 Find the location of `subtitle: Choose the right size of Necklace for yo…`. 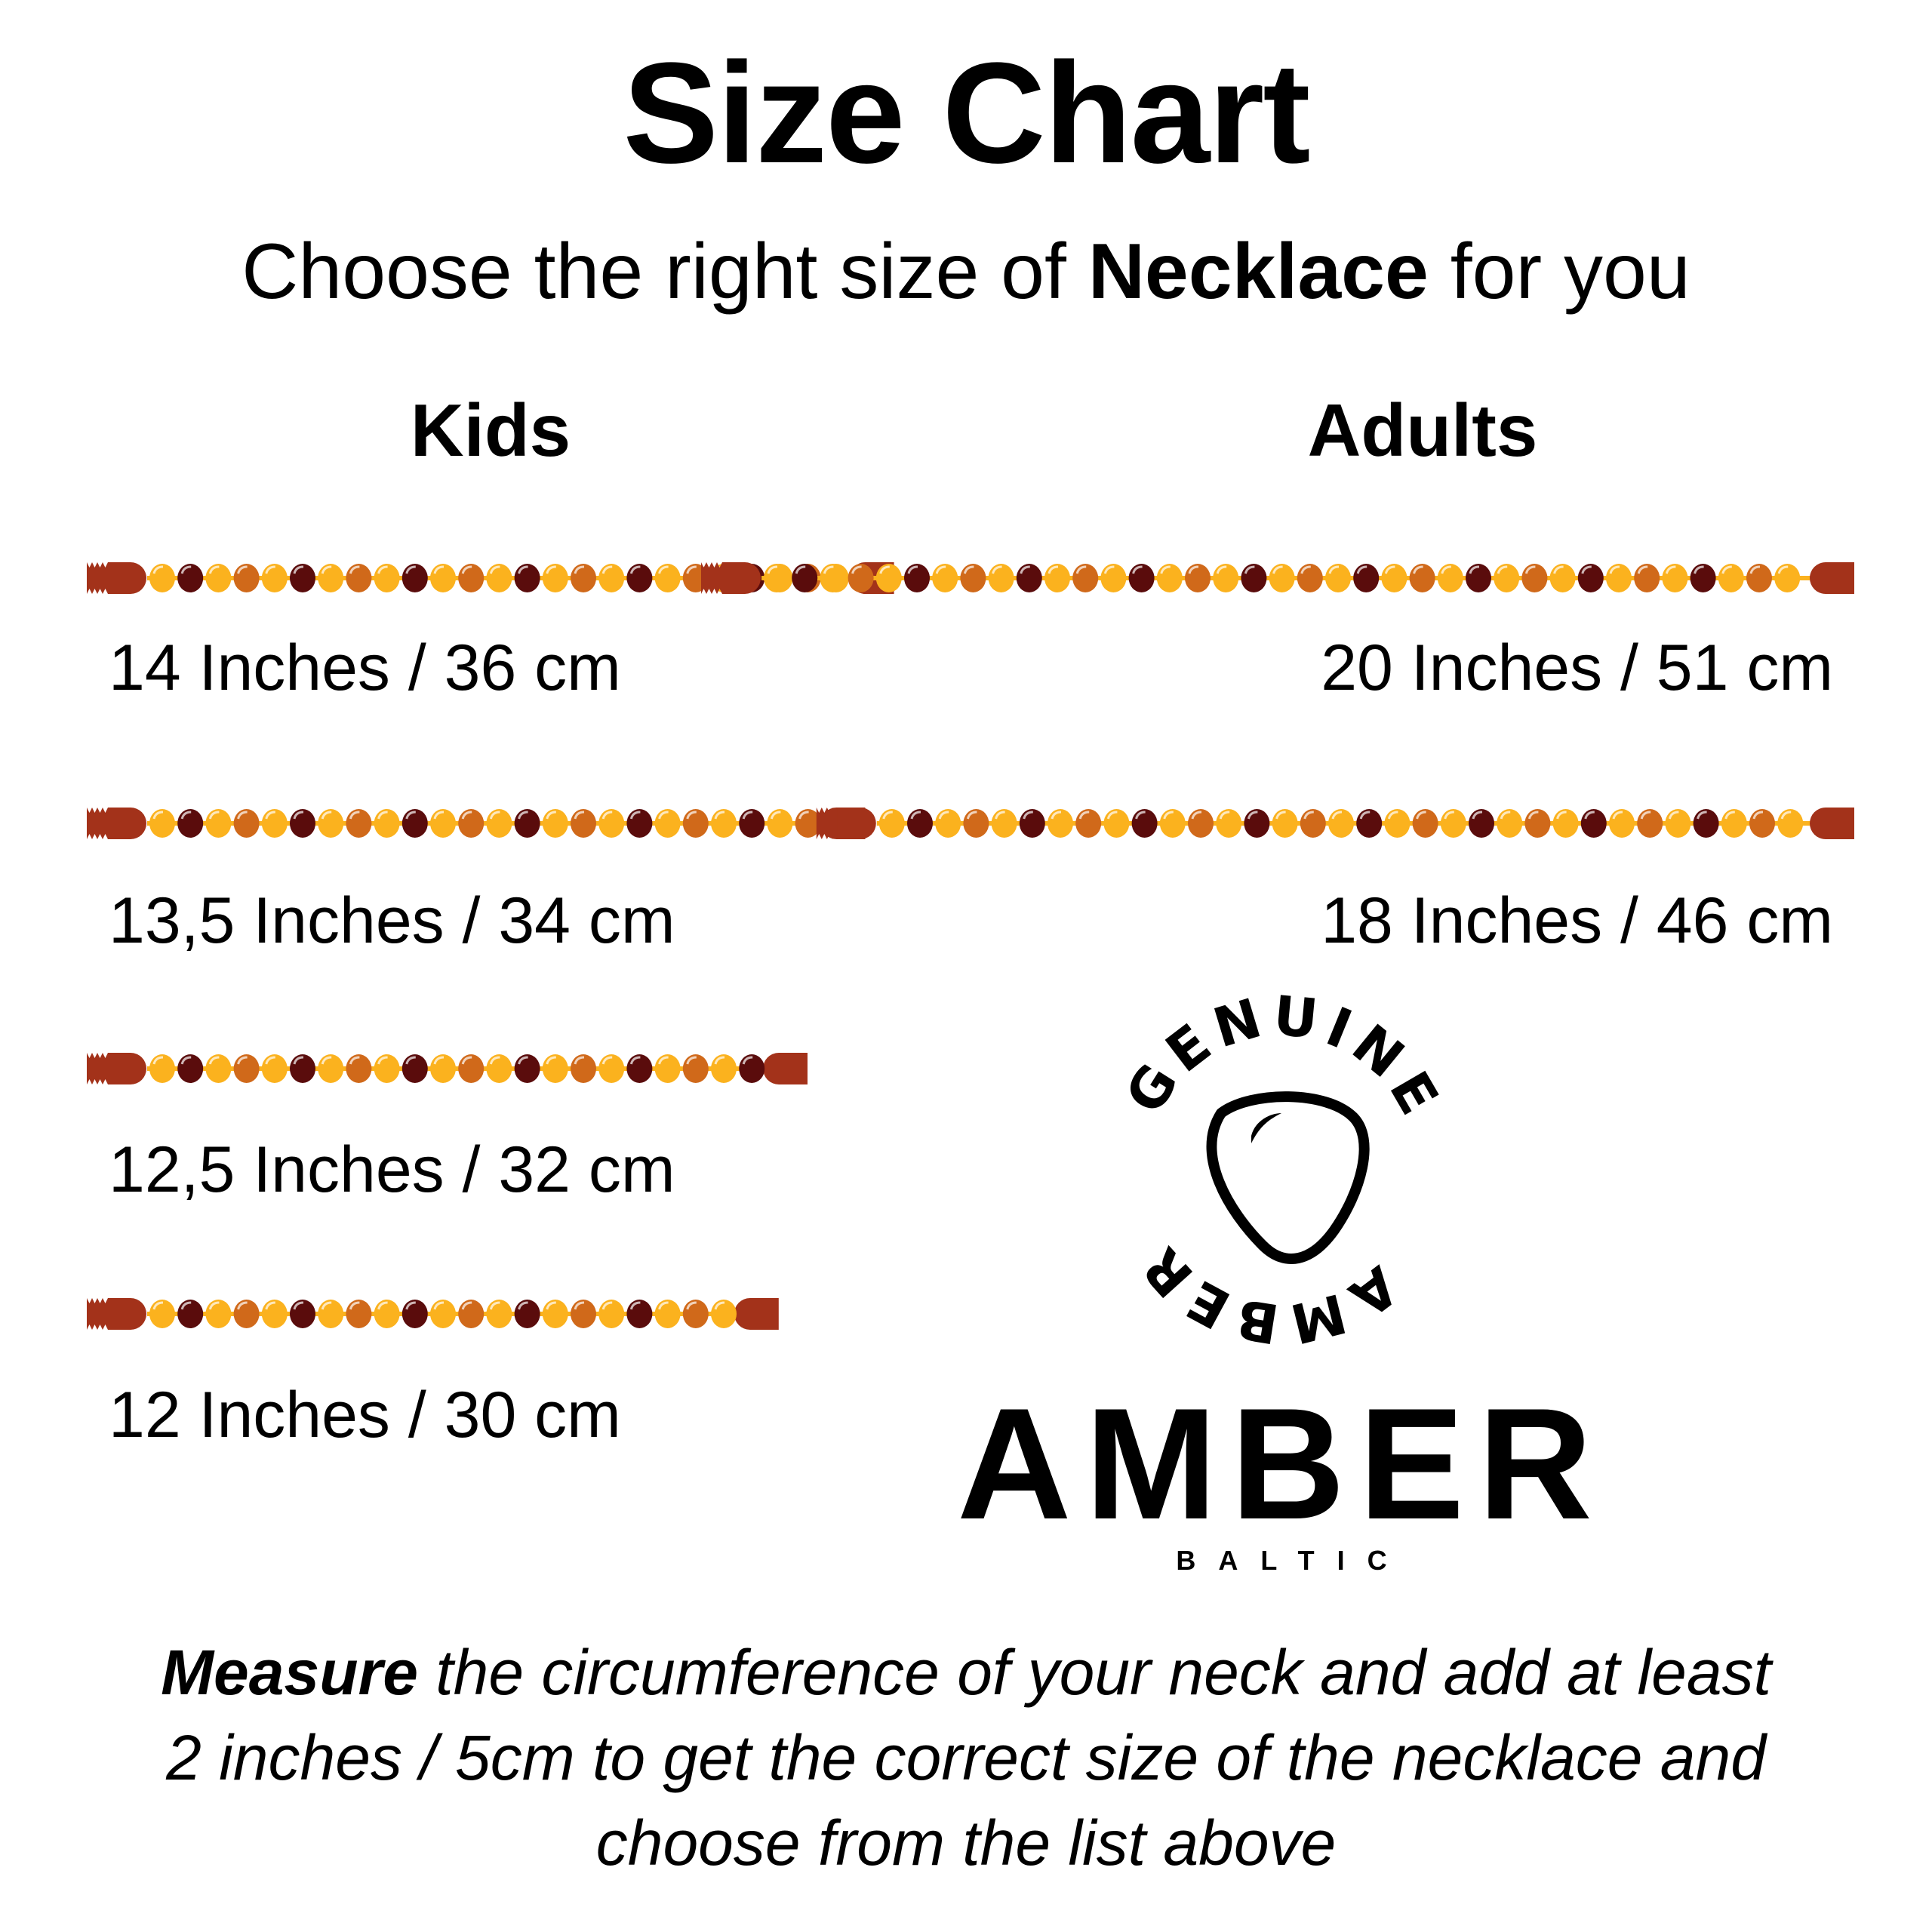

subtitle: Choose the right size of Necklace for yo… is located at coordinates (966, 272).